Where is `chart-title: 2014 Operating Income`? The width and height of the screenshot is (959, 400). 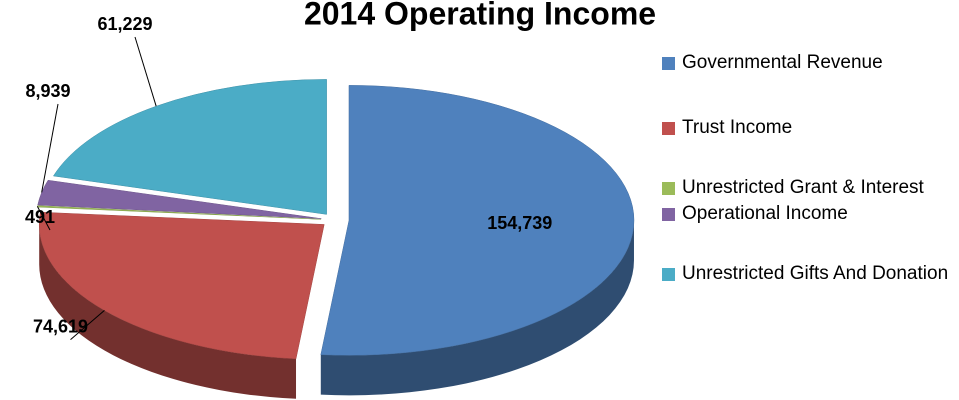
chart-title: 2014 Operating Income is located at coordinates (480, 15).